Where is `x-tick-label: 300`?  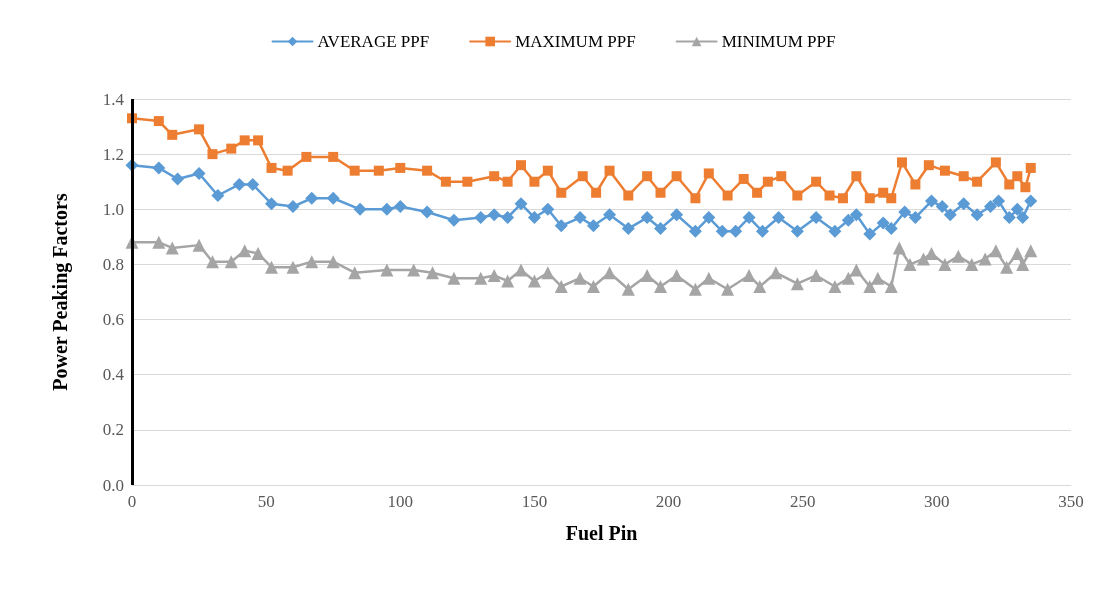
x-tick-label: 300 is located at coordinates (937, 501).